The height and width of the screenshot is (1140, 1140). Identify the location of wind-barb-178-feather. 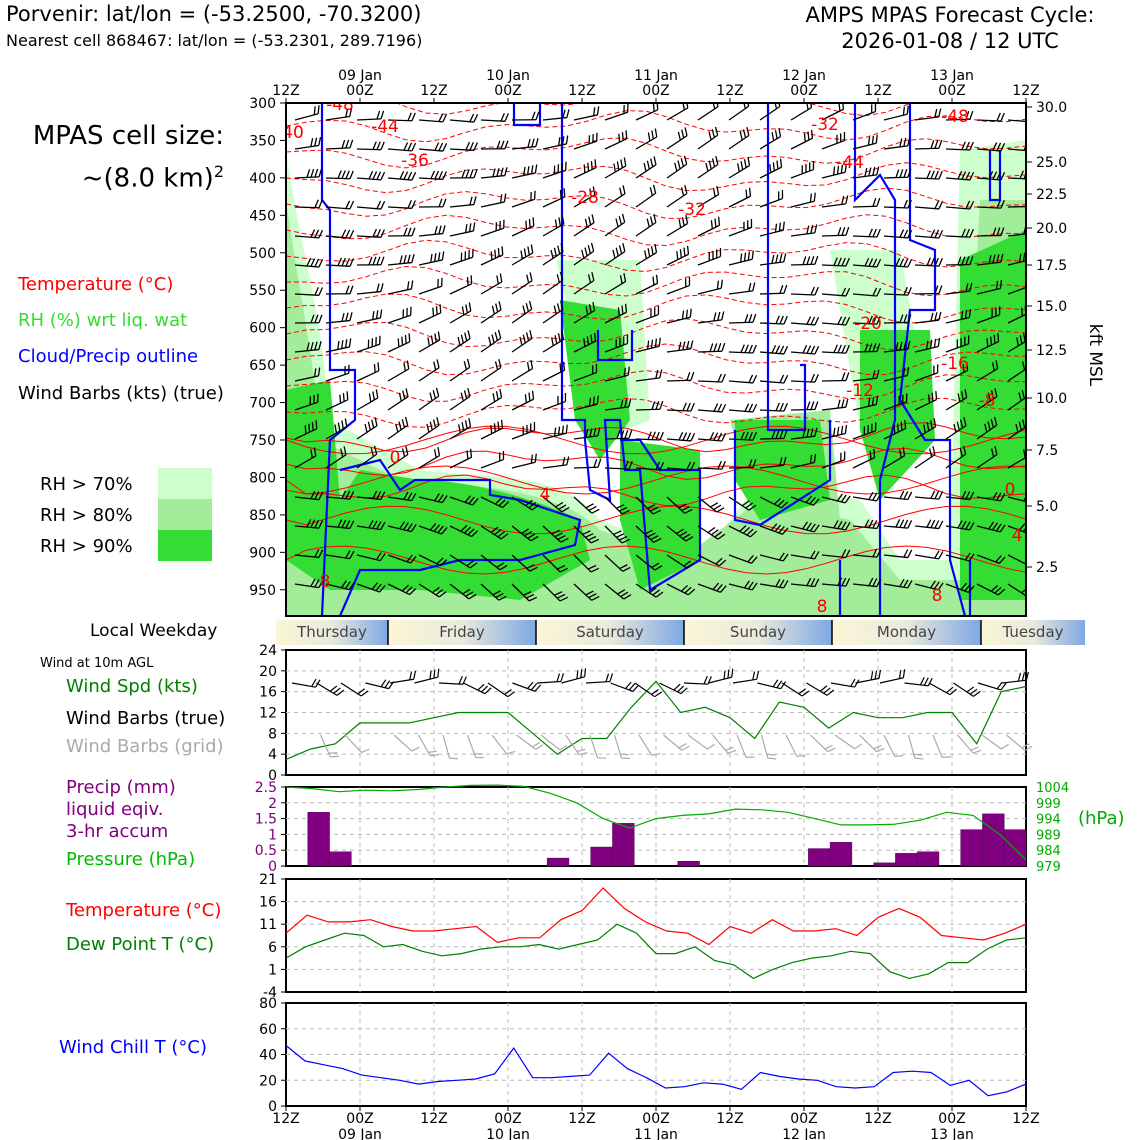
(618, 311).